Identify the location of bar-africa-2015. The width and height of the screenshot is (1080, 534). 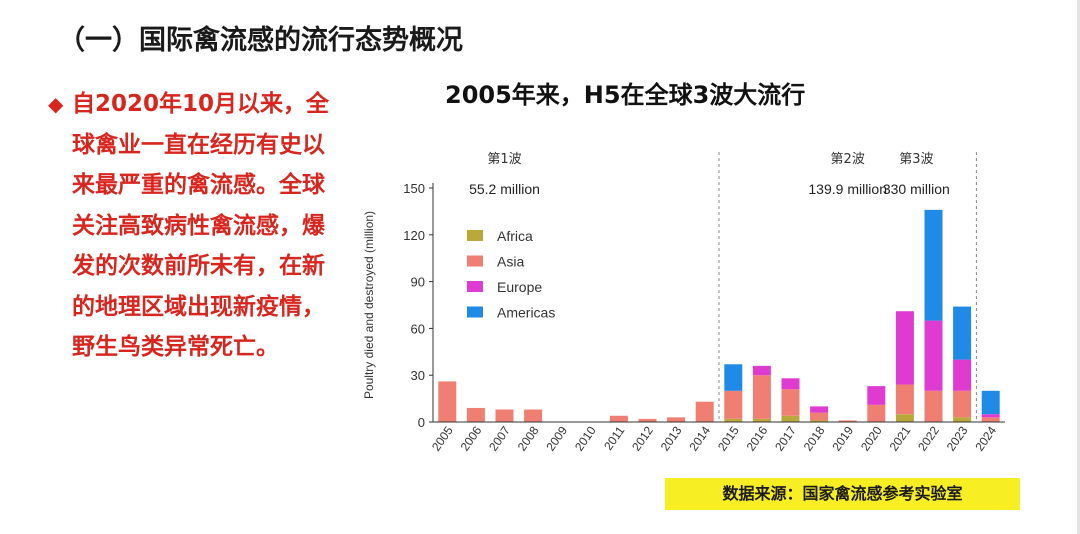
(733, 420).